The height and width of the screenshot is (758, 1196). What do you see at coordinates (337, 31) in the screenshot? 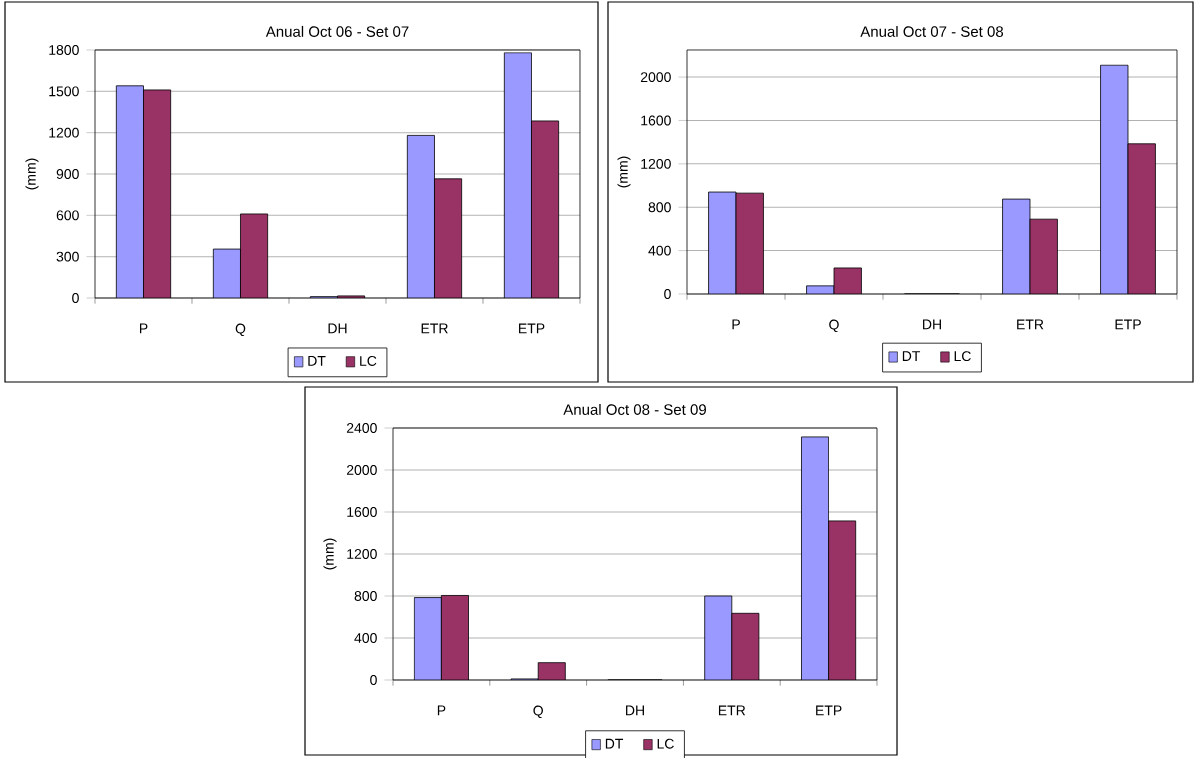
I see `chart-title: Anual Oct 06 - Set 07` at bounding box center [337, 31].